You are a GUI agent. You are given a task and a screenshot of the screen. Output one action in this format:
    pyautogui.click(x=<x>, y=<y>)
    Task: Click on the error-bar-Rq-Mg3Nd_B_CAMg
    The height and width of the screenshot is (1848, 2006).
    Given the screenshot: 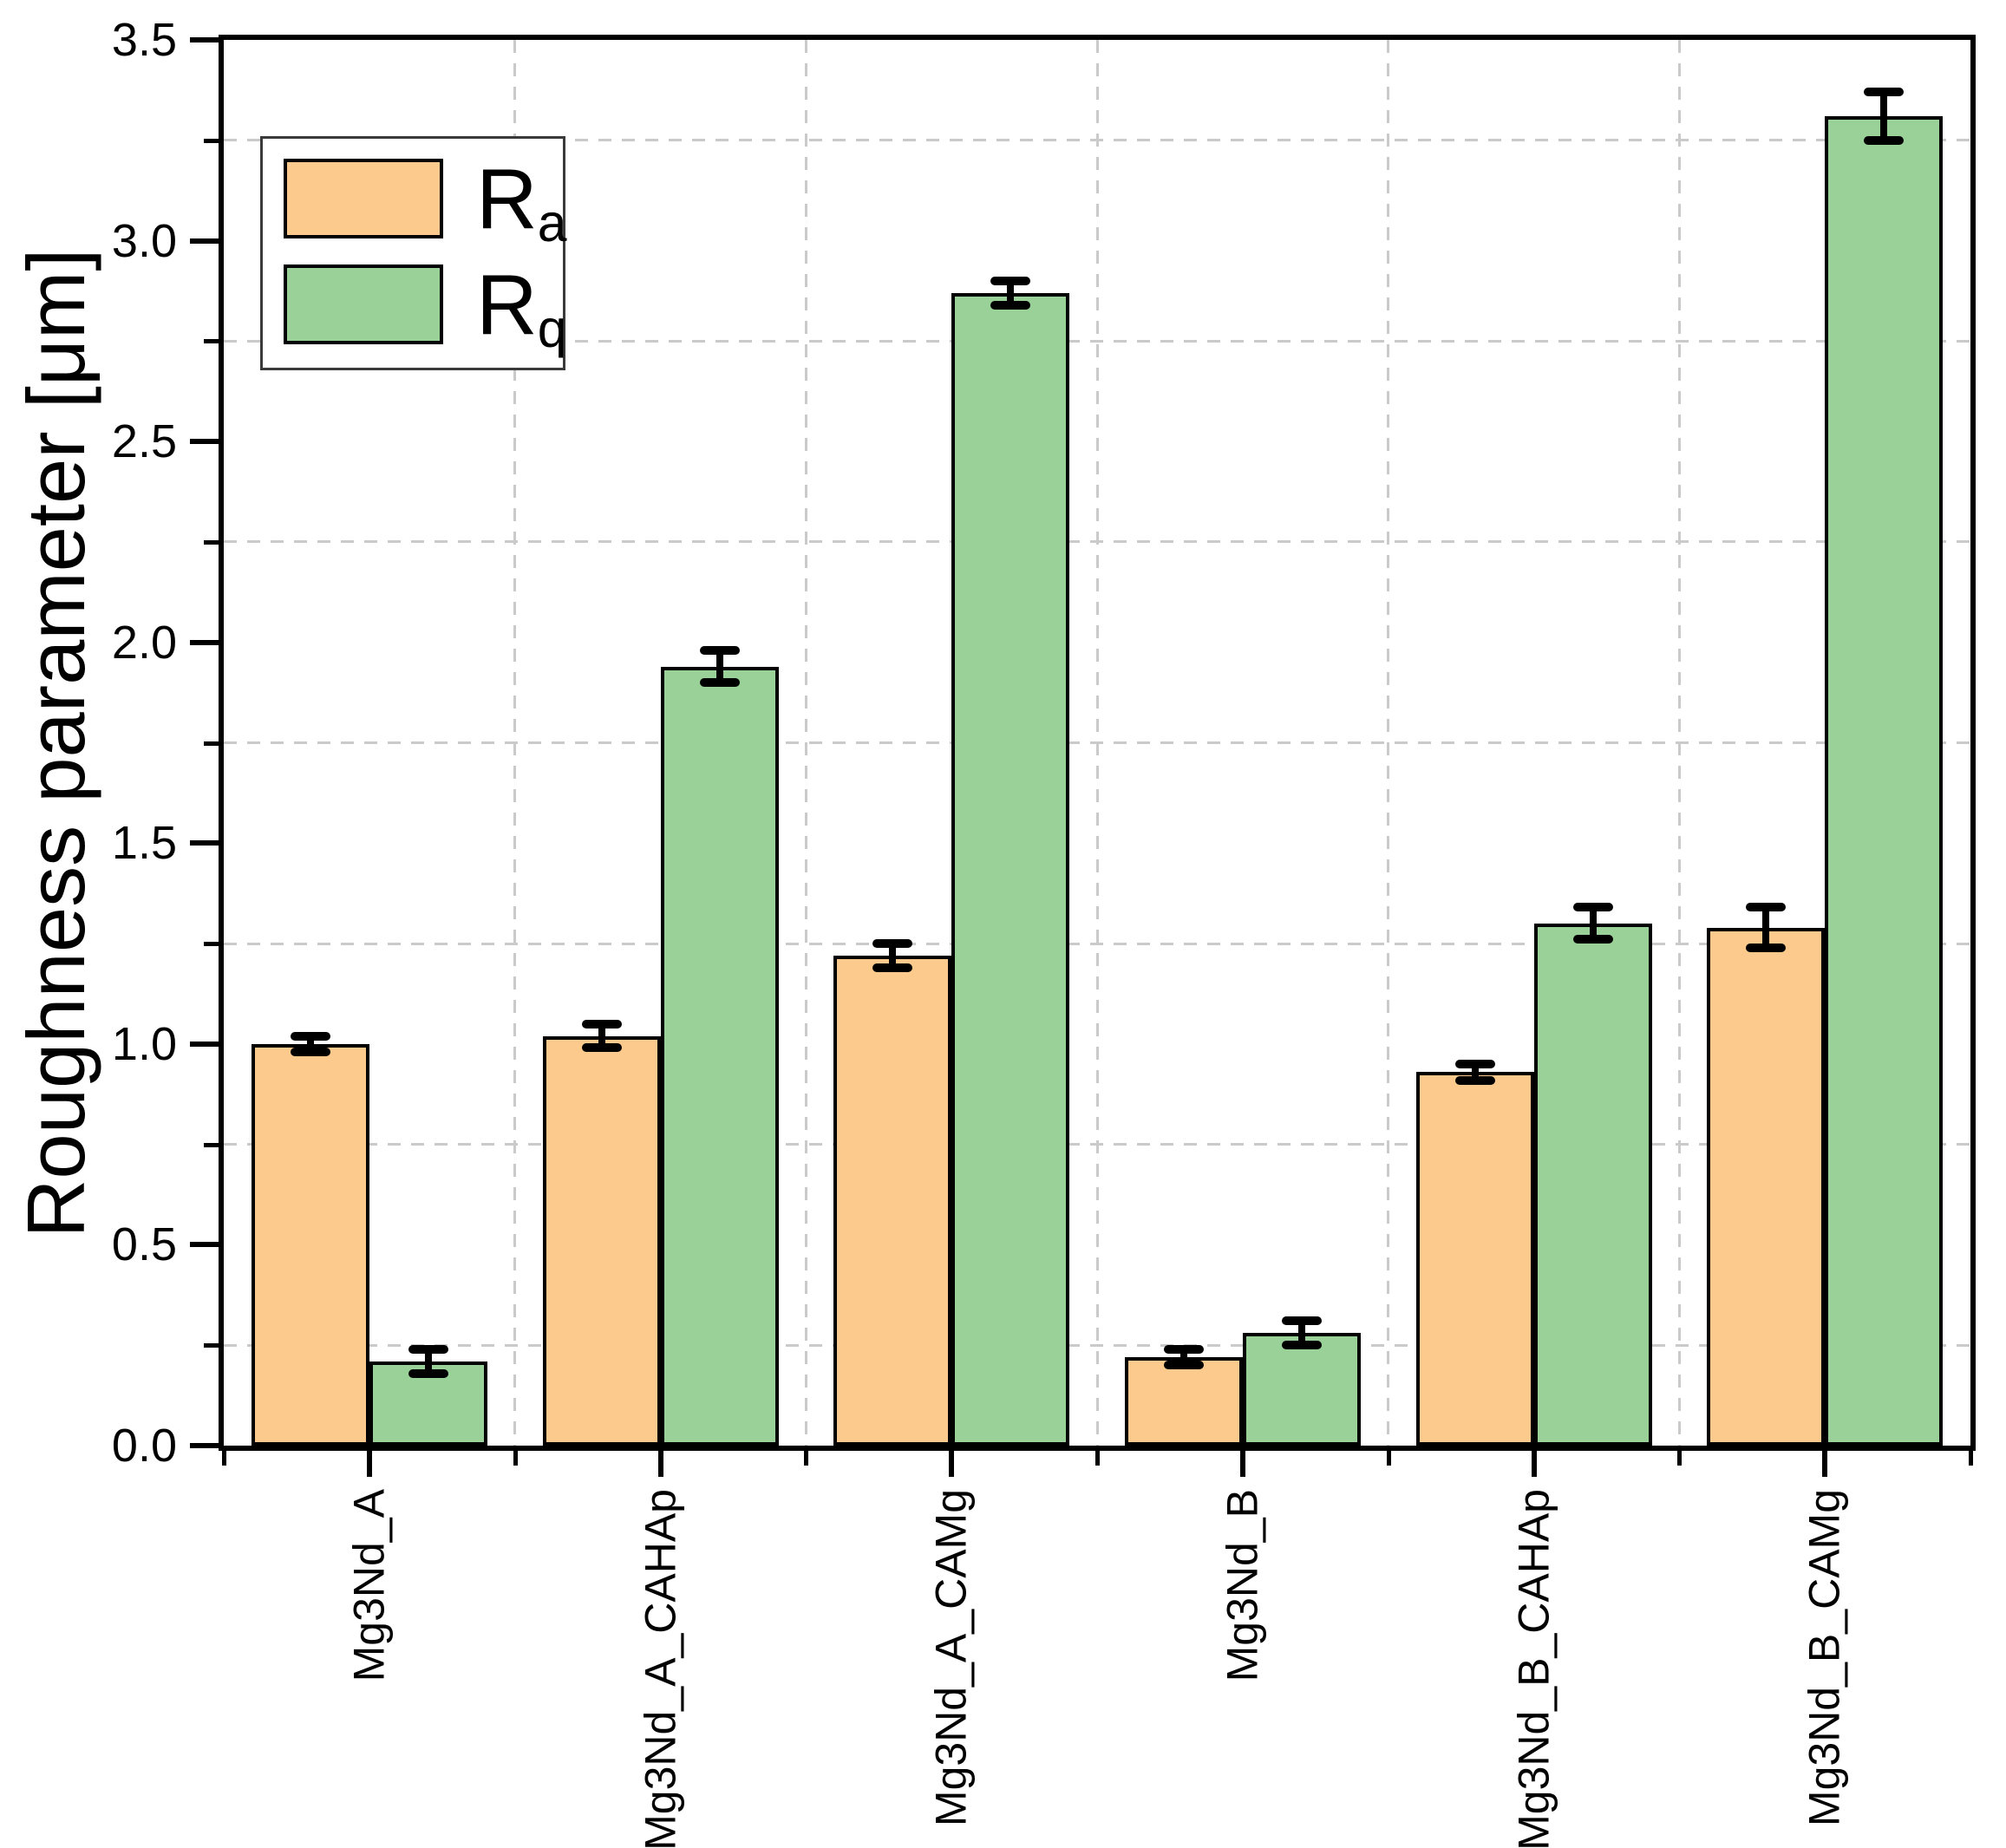 What is the action you would take?
    pyautogui.click(x=1885, y=116)
    